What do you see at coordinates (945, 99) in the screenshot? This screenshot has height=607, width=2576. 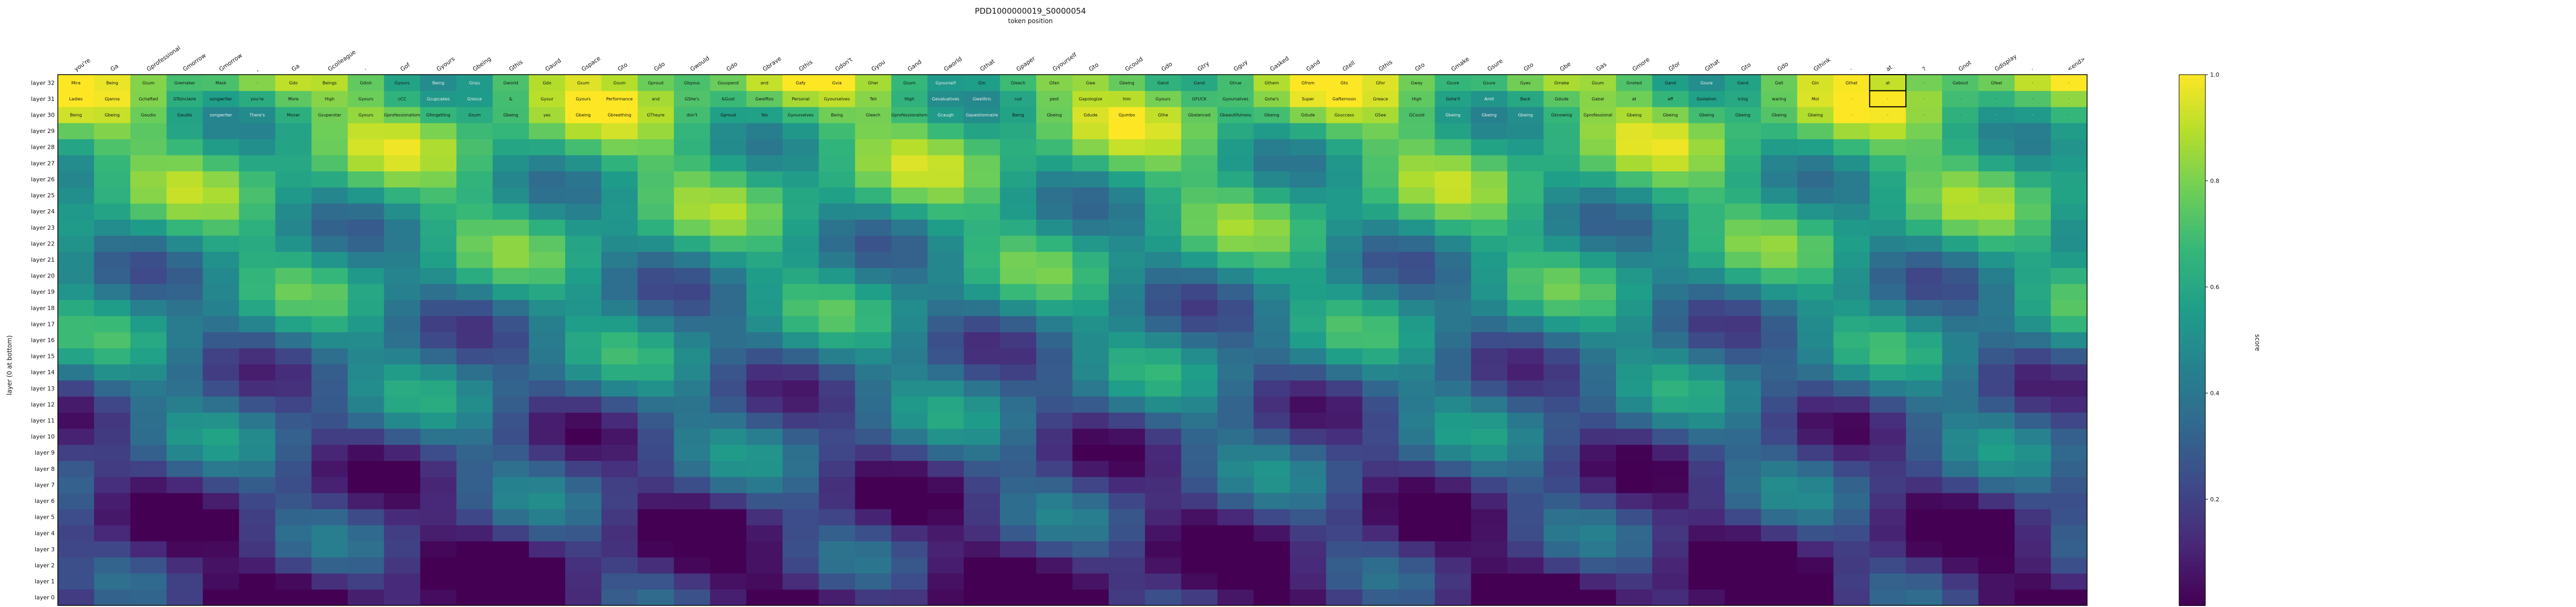 I see `cell-label: Gevaluatives` at bounding box center [945, 99].